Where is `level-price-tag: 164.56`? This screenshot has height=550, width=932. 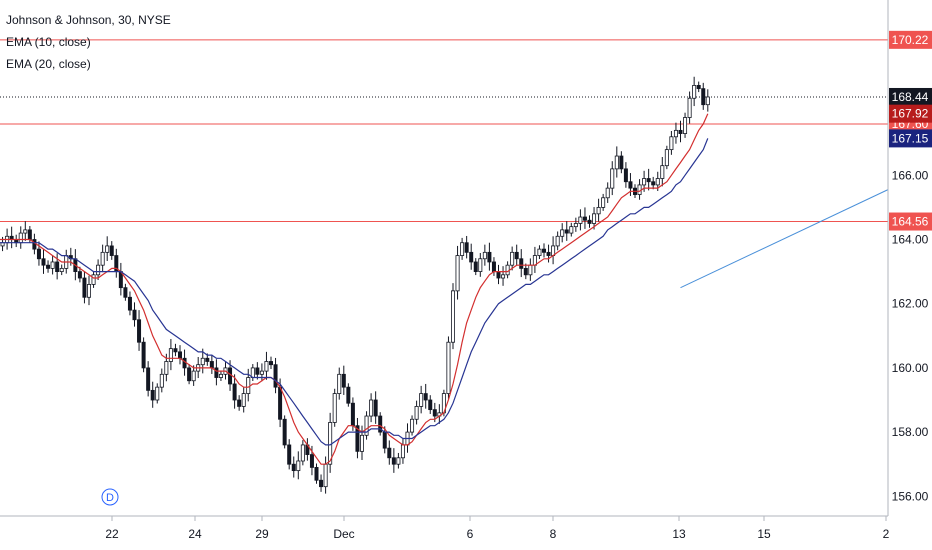
level-price-tag: 164.56 is located at coordinates (910, 221).